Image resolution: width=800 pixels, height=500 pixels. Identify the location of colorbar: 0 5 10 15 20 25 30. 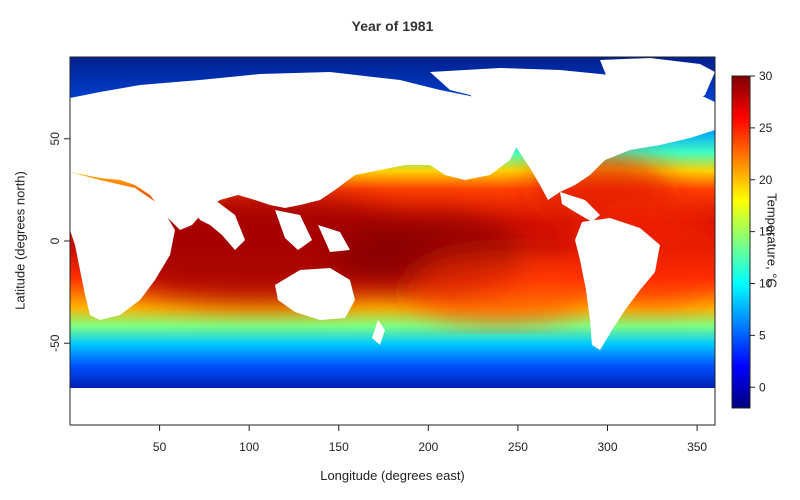
(752, 239).